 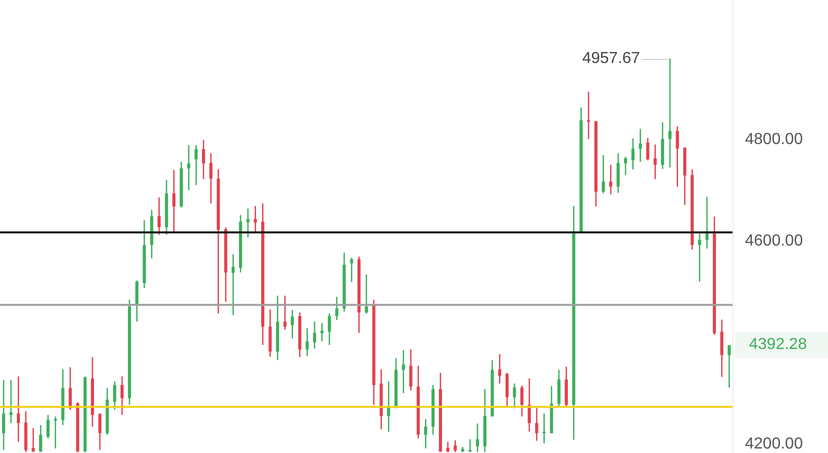 What do you see at coordinates (774, 444) in the screenshot?
I see `y-tick-label: 4200.00` at bounding box center [774, 444].